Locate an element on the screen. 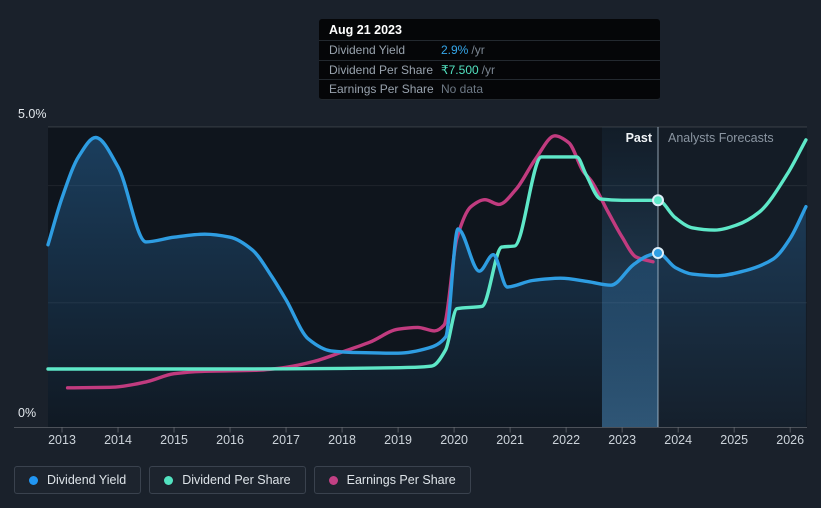 The width and height of the screenshot is (821, 508). legend-item-earnings-per-share: Earnings Per Share is located at coordinates (392, 480).